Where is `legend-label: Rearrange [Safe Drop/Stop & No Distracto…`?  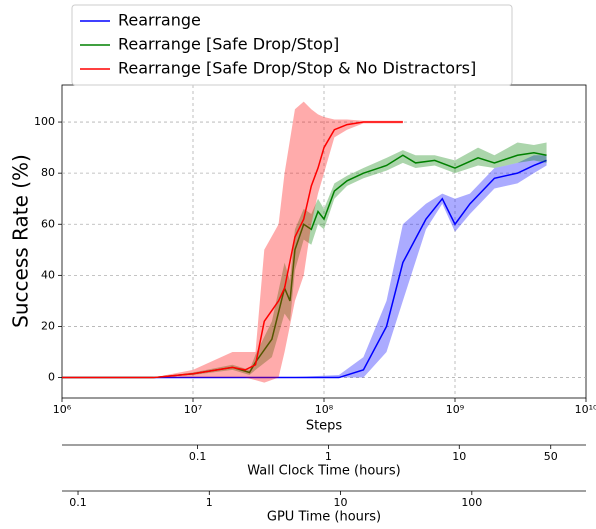
legend-label: Rearrange [Safe Drop/Stop & No Distracto… is located at coordinates (297, 68).